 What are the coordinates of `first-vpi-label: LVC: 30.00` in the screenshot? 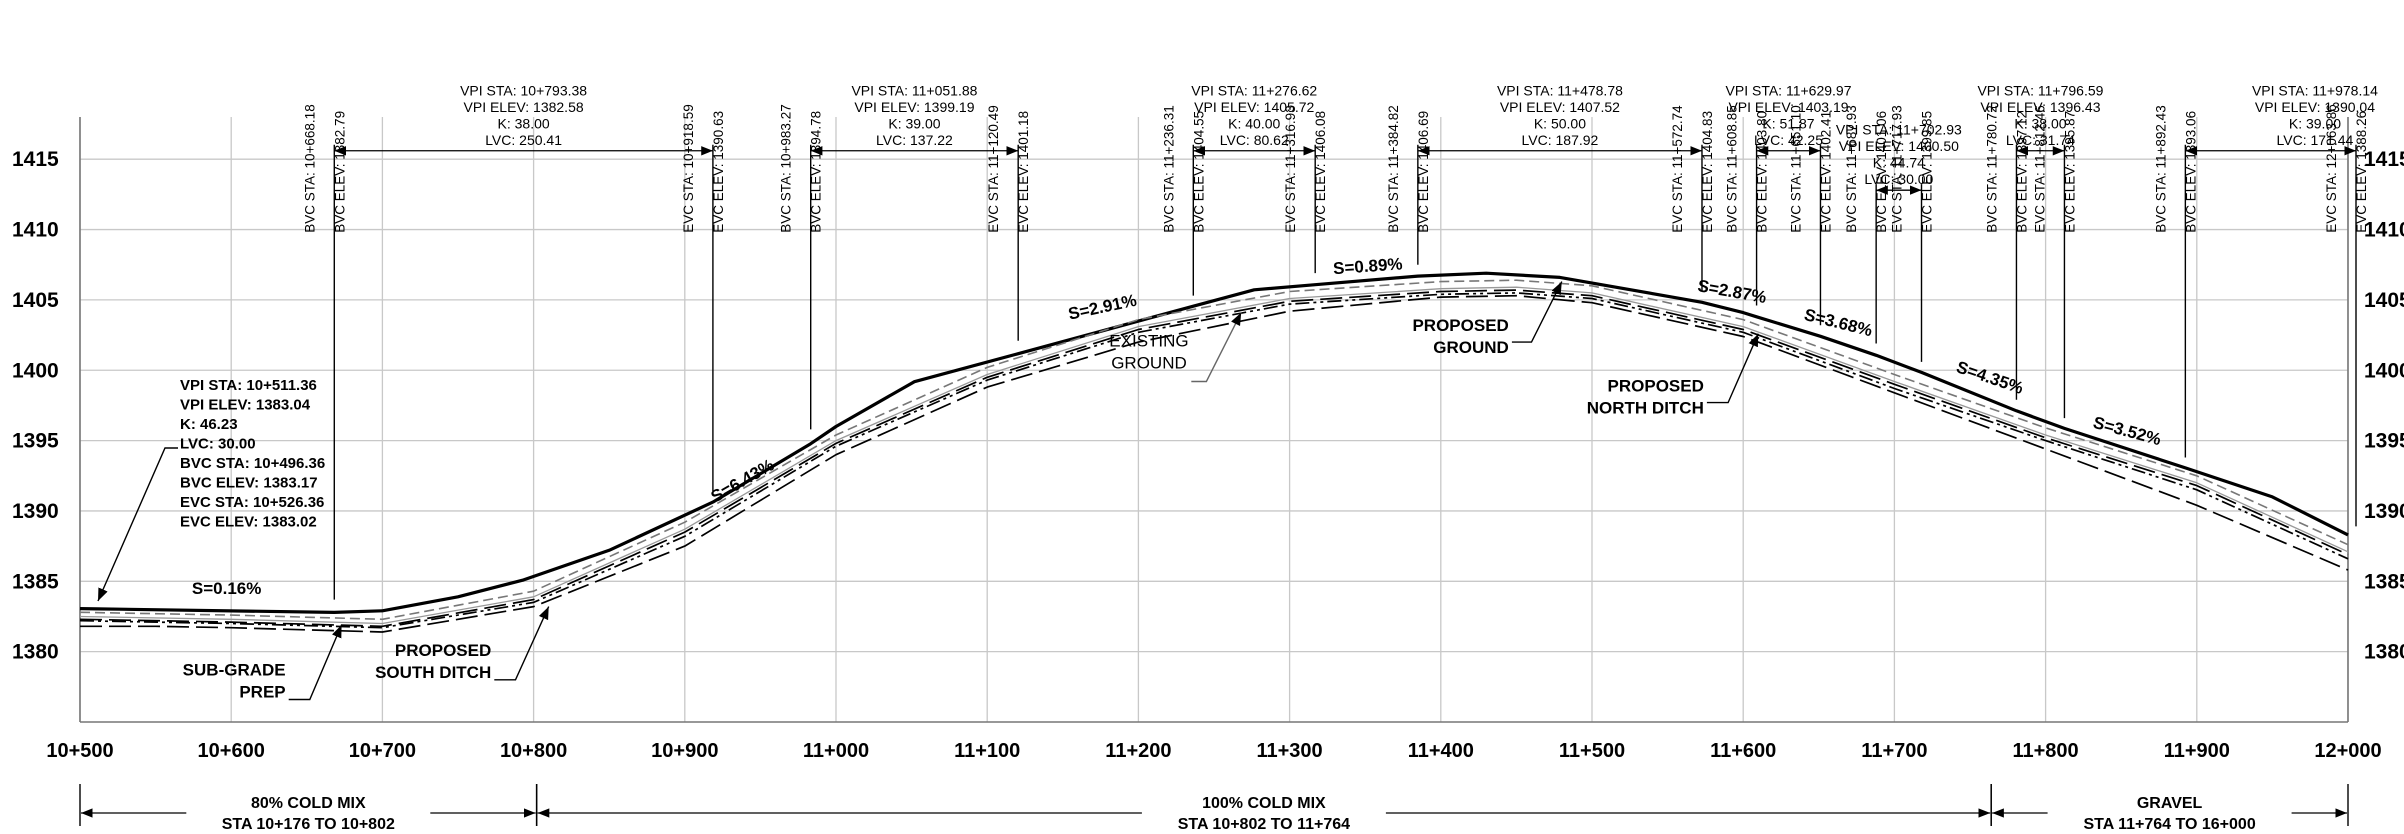 It's located at (218, 444).